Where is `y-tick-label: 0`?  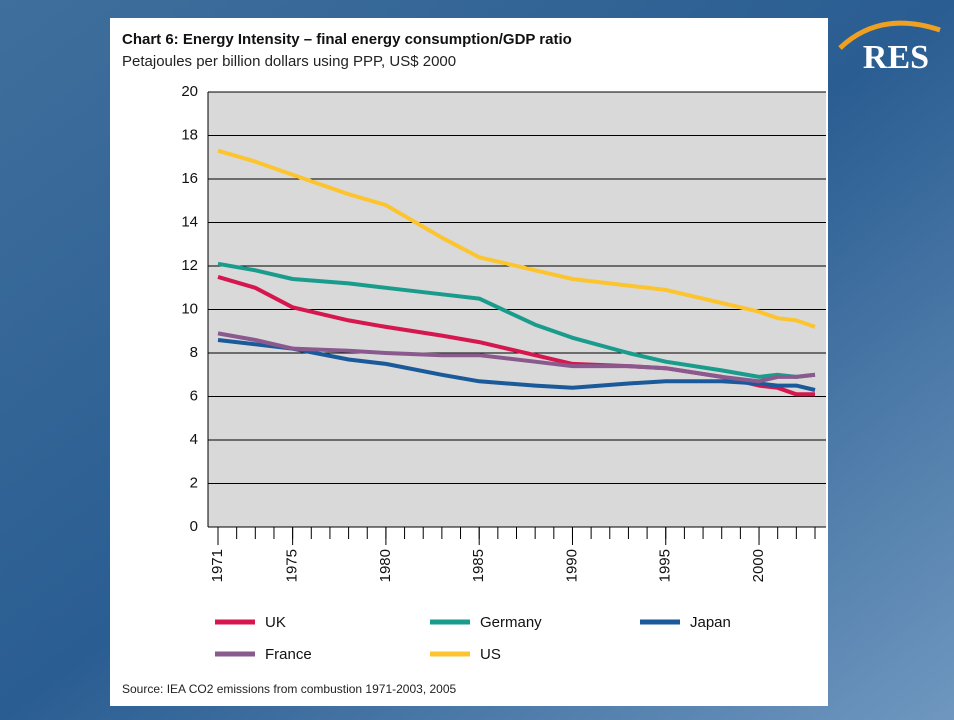 y-tick-label: 0 is located at coordinates (194, 526).